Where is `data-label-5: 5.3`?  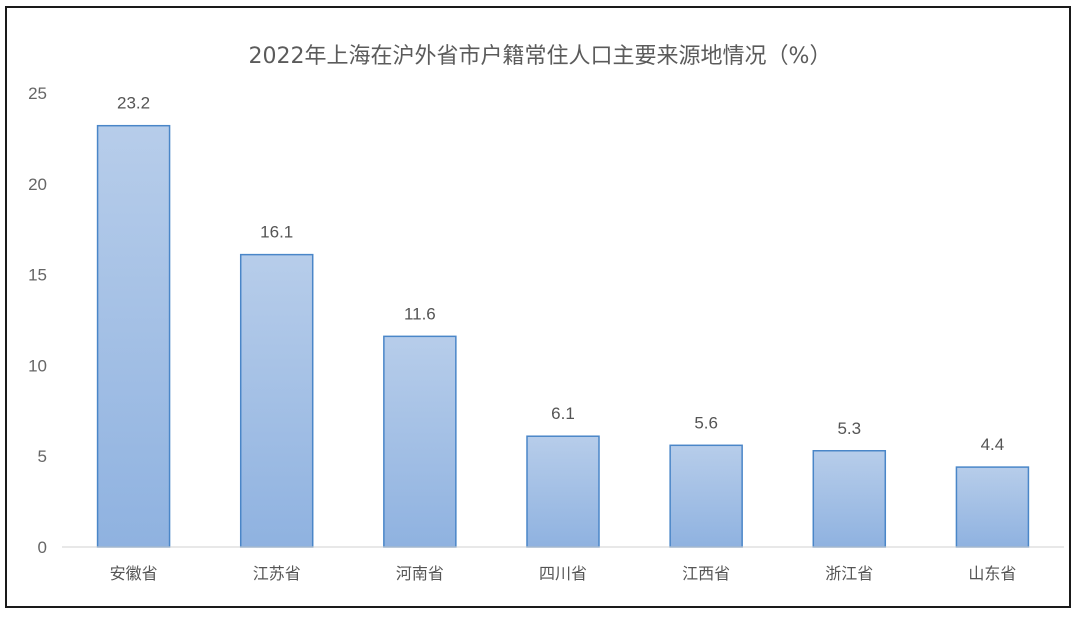 data-label-5: 5.3 is located at coordinates (849, 428).